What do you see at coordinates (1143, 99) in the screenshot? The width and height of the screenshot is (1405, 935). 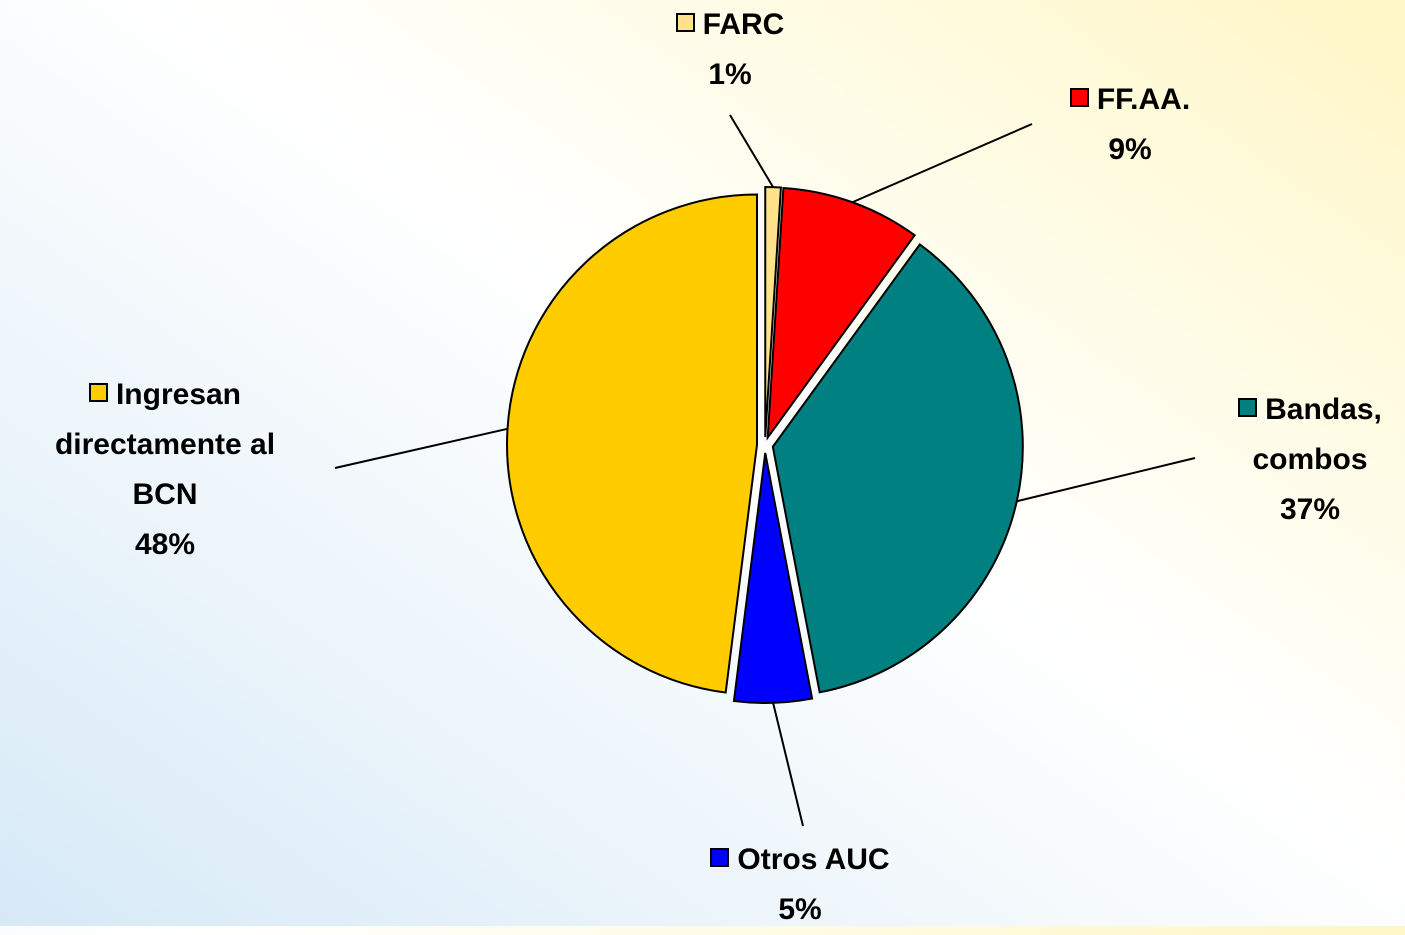 I see `category-name: FF.AA.` at bounding box center [1143, 99].